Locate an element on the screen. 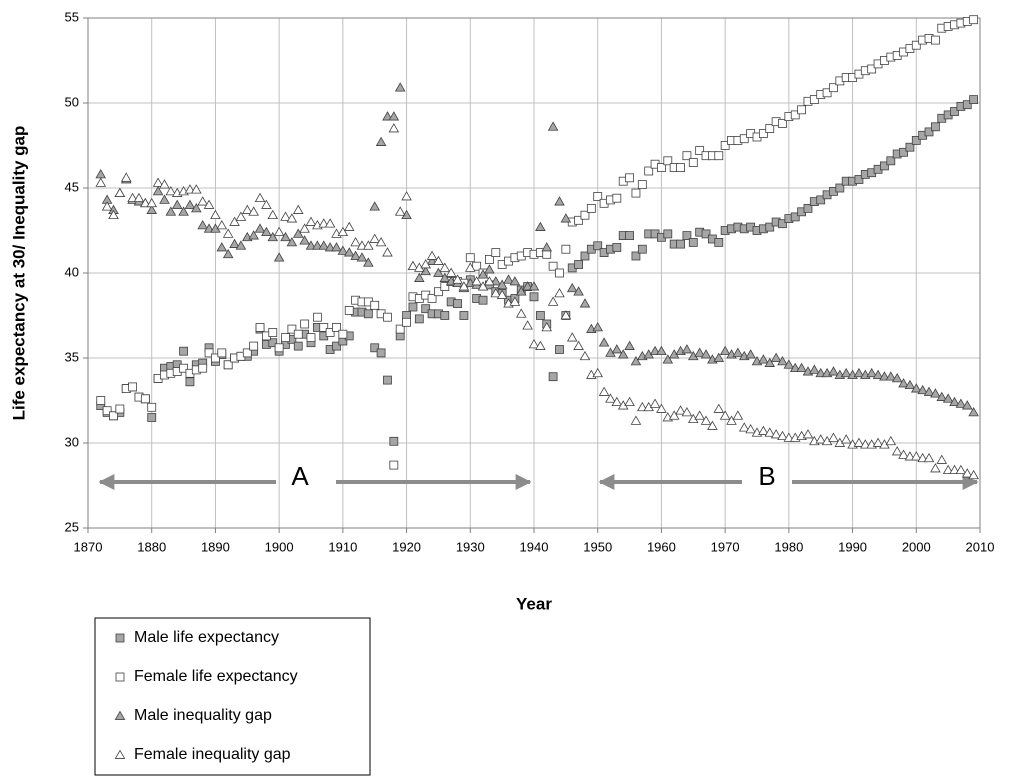 Image resolution: width=1010 pixels, height=776 pixels. x-tick-label: 1980 is located at coordinates (788, 546).